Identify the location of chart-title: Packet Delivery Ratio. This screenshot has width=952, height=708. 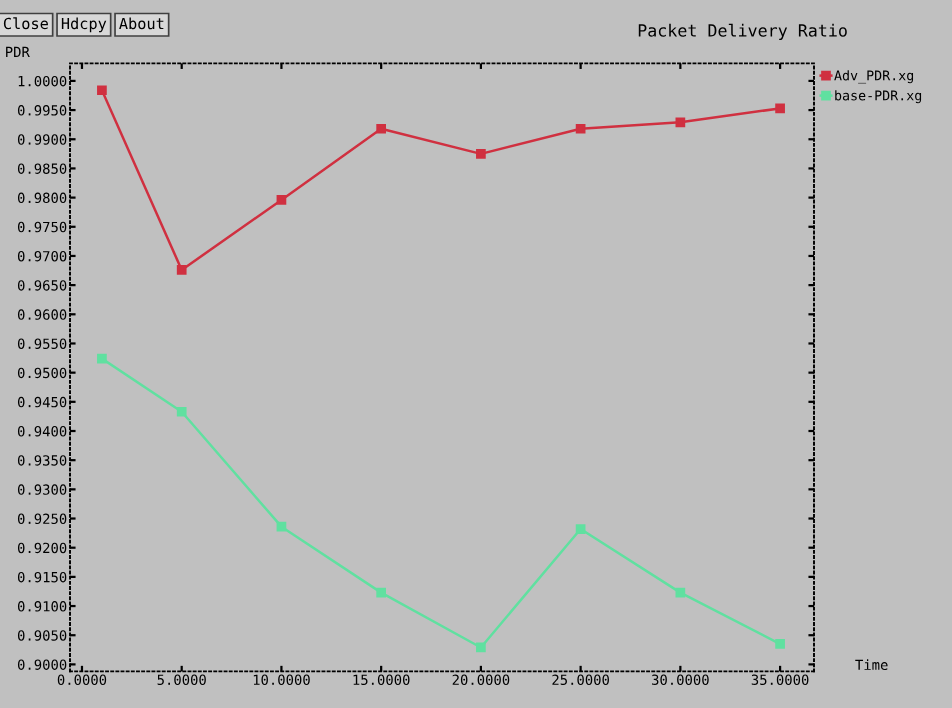
(742, 31).